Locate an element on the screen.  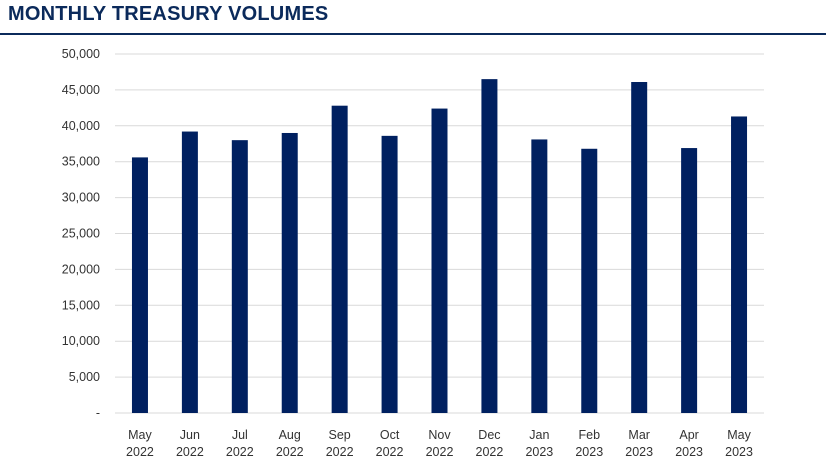
y-tick-label: - is located at coordinates (98, 413).